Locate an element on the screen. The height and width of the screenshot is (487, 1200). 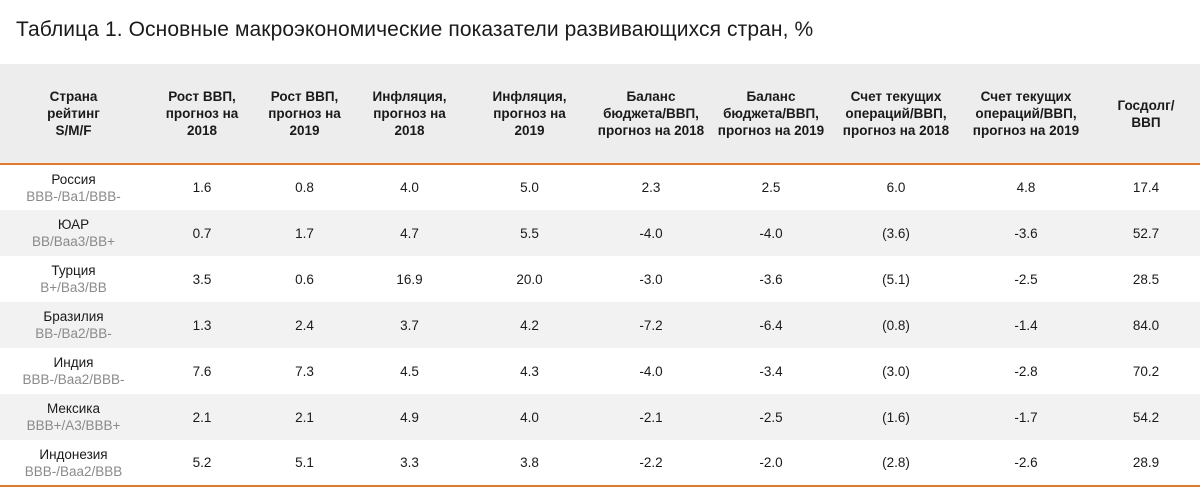
gdp-2019-cell: 0.6 is located at coordinates (304, 279).